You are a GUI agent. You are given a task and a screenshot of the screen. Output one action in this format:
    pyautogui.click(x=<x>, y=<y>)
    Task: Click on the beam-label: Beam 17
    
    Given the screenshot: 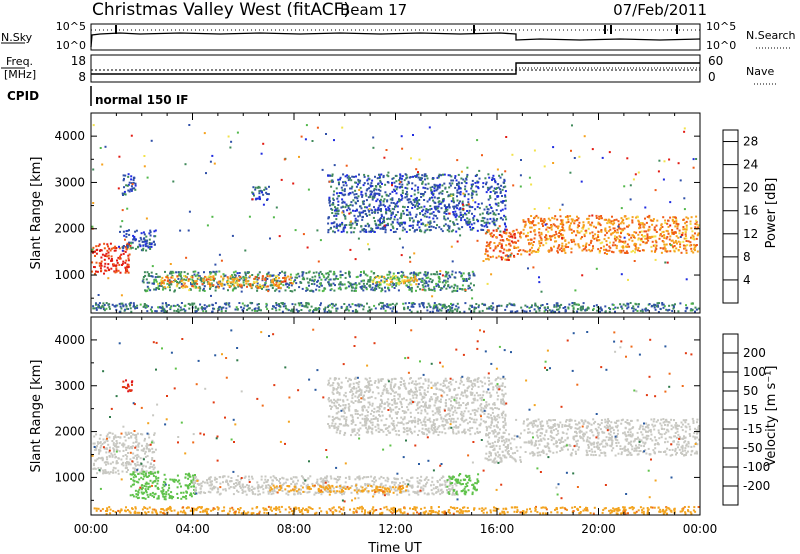 What is the action you would take?
    pyautogui.click(x=373, y=10)
    